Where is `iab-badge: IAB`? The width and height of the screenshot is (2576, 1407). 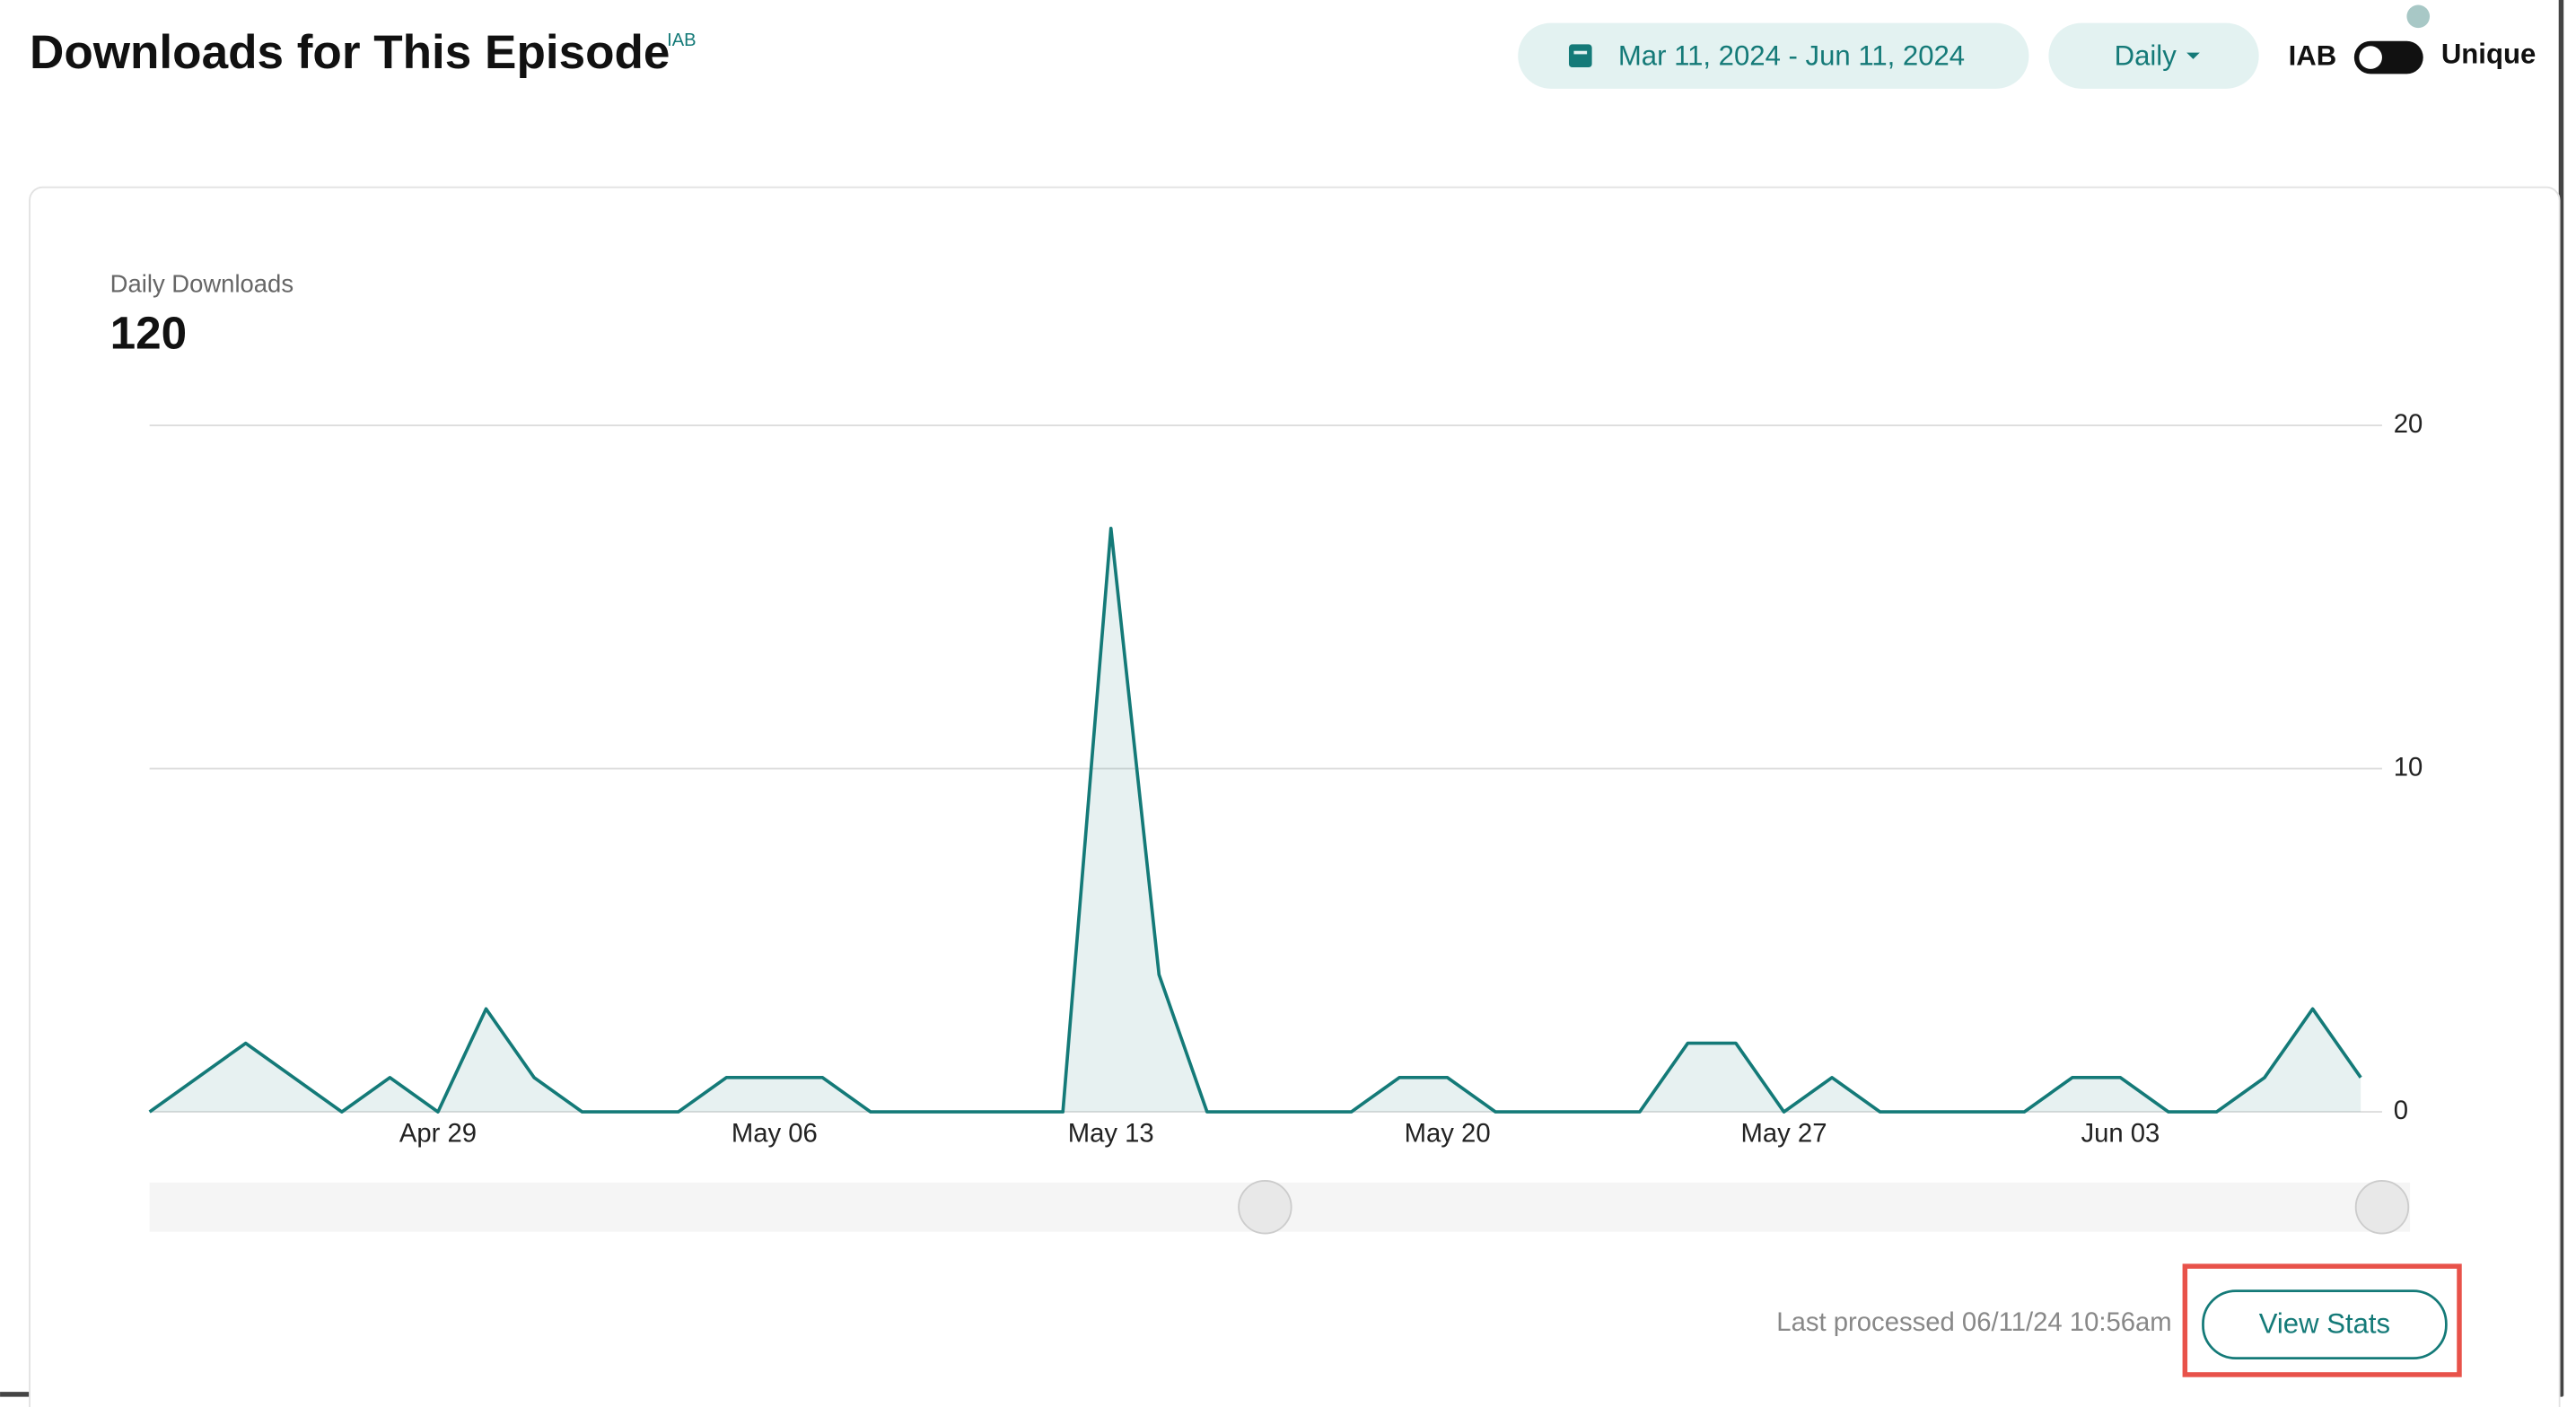
iab-badge: IAB is located at coordinates (681, 40).